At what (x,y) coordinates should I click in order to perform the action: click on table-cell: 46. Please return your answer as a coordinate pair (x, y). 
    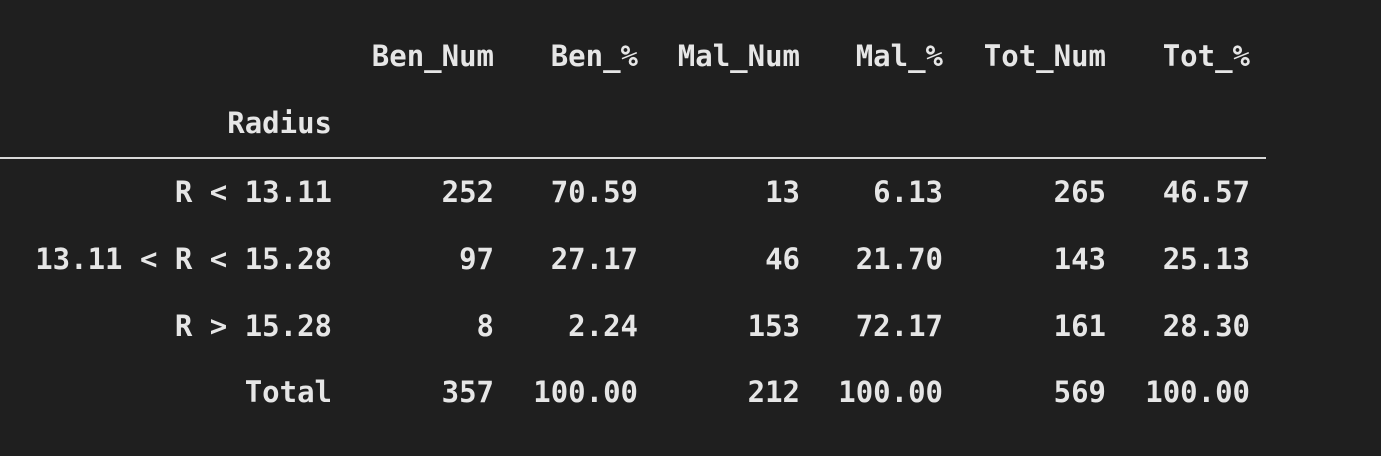
    Looking at the image, I should click on (782, 259).